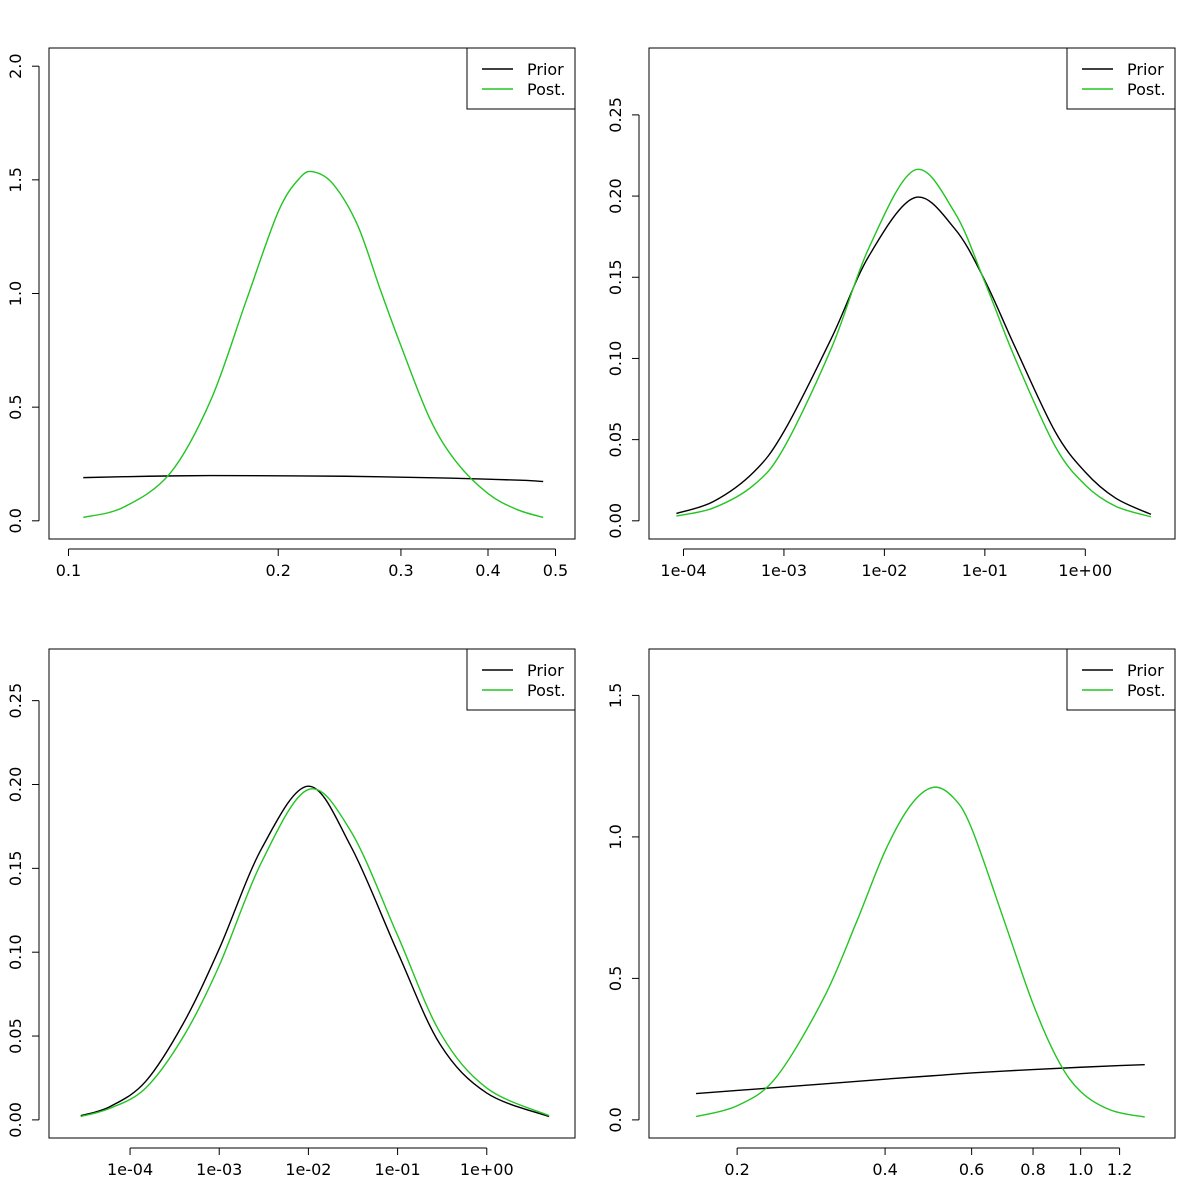 Image resolution: width=1200 pixels, height=1200 pixels. I want to click on x-tick-label: 0.8, so click(1032, 1169).